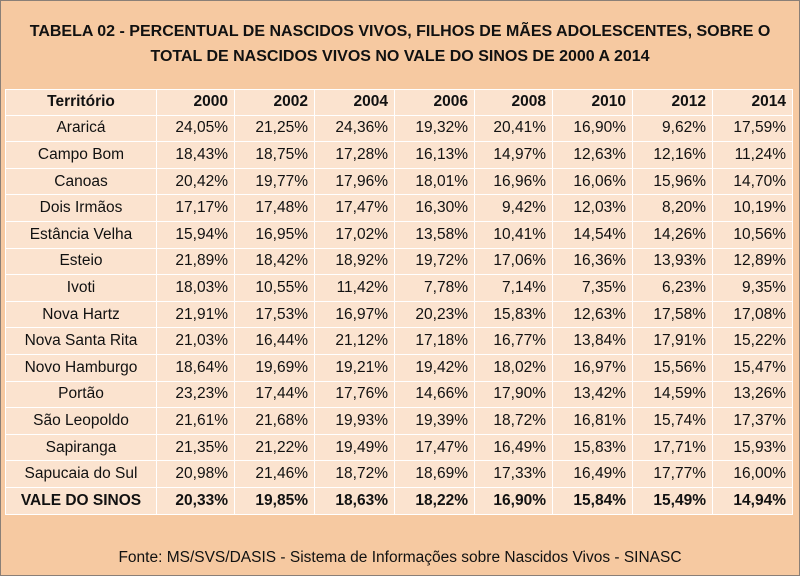  What do you see at coordinates (593, 341) in the screenshot?
I see `percent-cell: 13,84%` at bounding box center [593, 341].